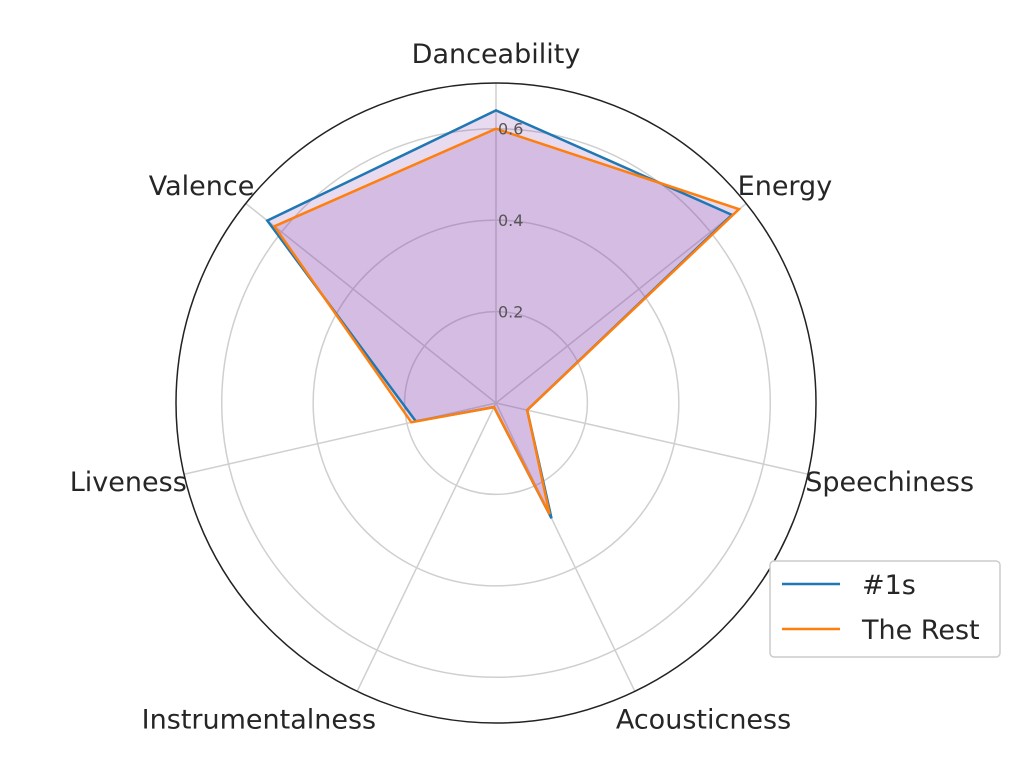  I want to click on spoke-instrumentalness, so click(426, 547).